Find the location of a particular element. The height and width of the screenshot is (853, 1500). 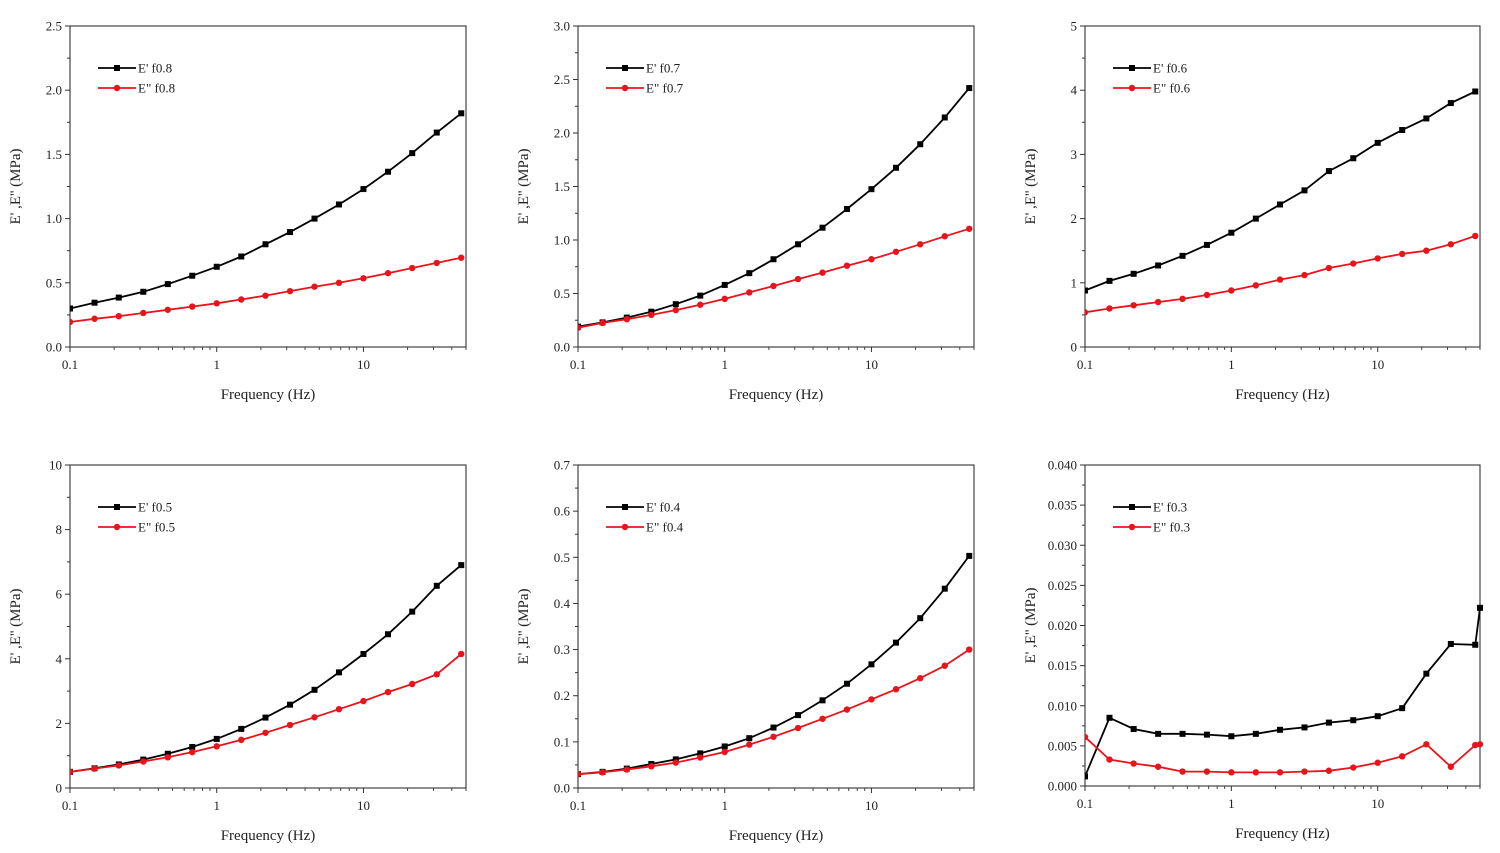

y-tick-label: 1.0 is located at coordinates (562, 240).